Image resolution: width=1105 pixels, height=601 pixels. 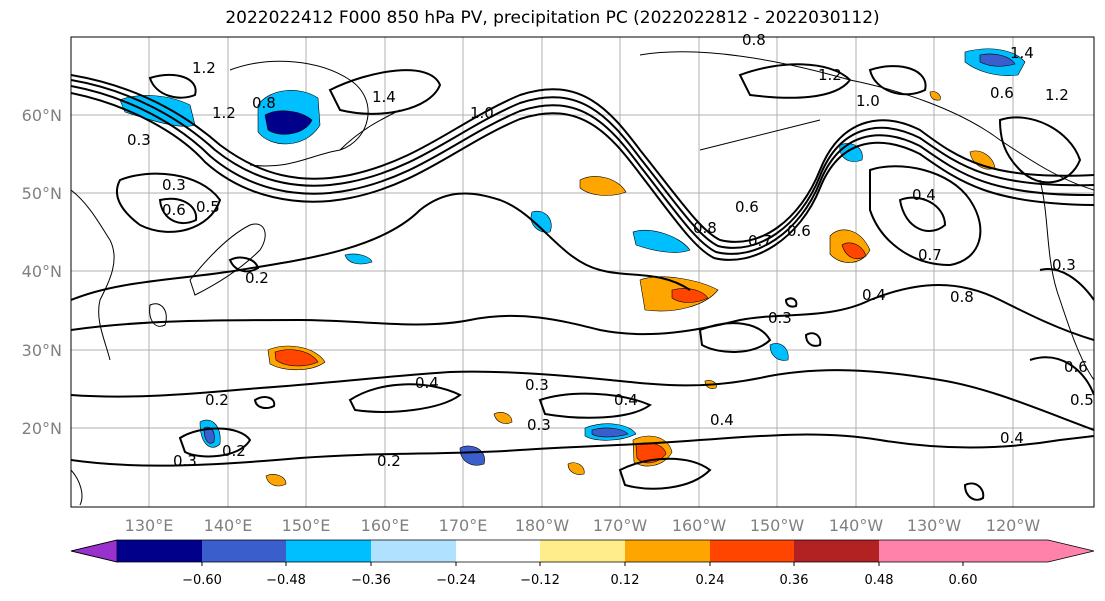 I want to click on latitude-labels: 60°N 50°N 40°N 30°N 20°N, so click(x=42, y=272).